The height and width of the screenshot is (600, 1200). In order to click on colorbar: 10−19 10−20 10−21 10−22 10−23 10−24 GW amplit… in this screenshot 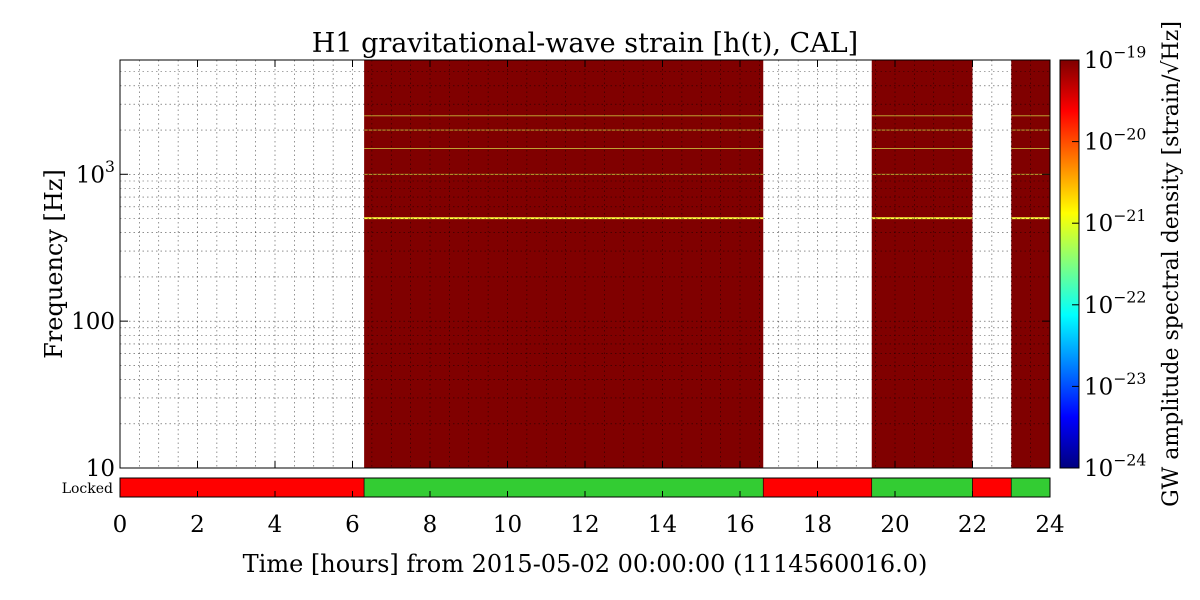, I will do `click(1121, 264)`.